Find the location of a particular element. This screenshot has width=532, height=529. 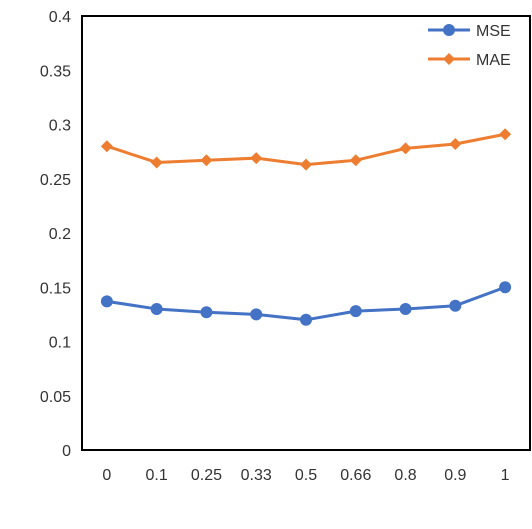

x-tick-label: 0.1 is located at coordinates (157, 475).